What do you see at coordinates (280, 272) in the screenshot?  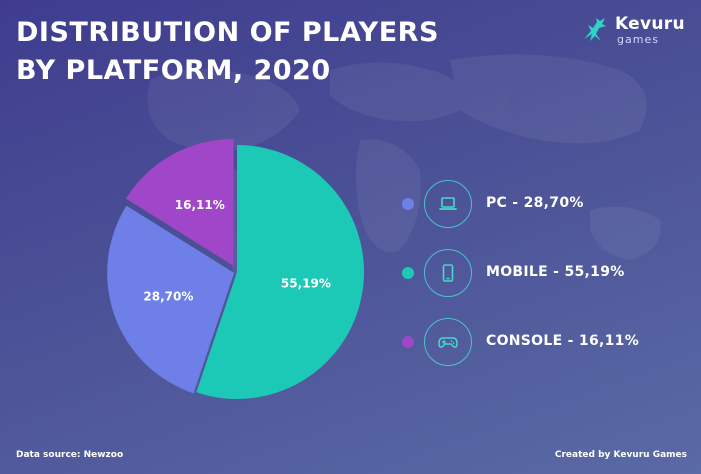 I see `slice-mobile` at bounding box center [280, 272].